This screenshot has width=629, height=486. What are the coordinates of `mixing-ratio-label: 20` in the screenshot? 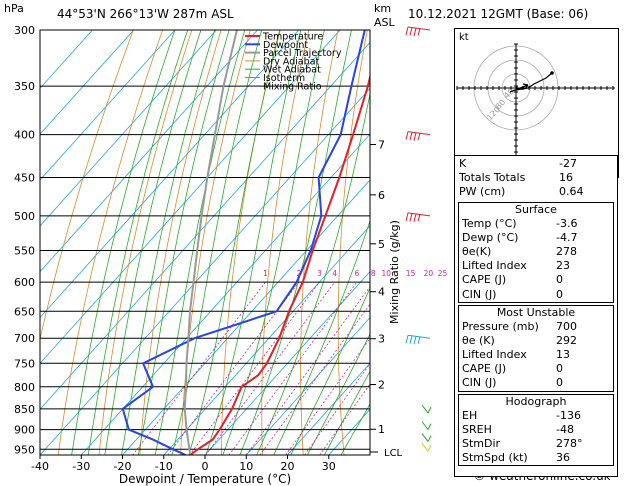 It's located at (429, 273).